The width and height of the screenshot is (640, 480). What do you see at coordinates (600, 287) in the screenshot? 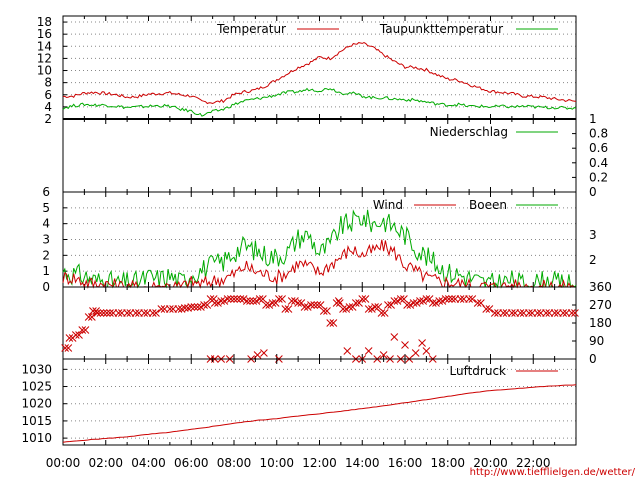
I see `direction-y-tick-label: 360` at bounding box center [600, 287].